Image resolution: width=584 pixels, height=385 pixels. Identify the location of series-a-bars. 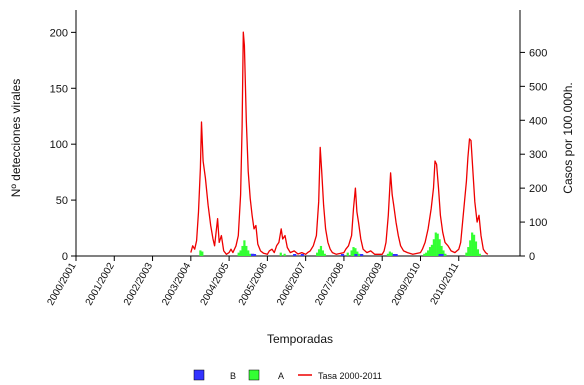
(340, 244).